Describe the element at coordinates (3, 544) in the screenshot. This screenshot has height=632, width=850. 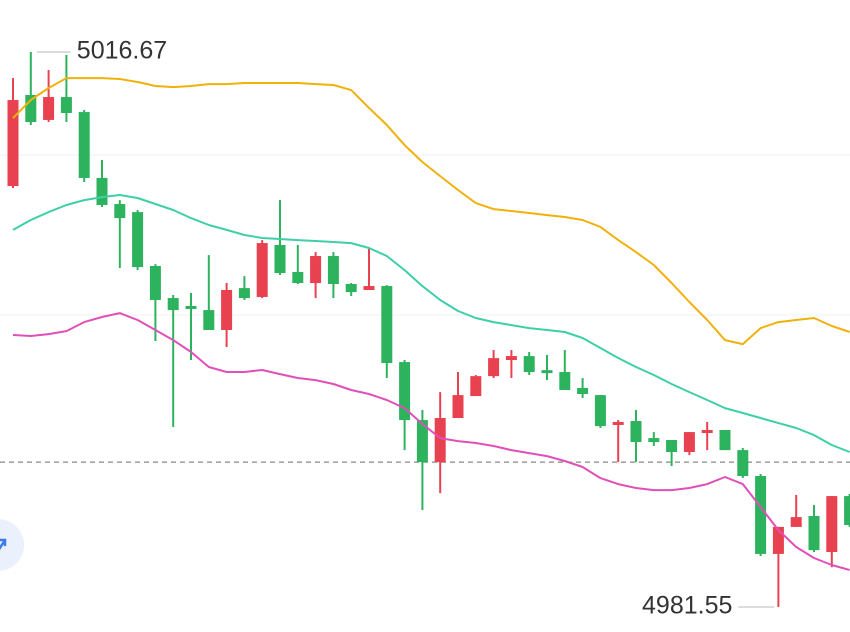
I see `float-button-icon` at that location.